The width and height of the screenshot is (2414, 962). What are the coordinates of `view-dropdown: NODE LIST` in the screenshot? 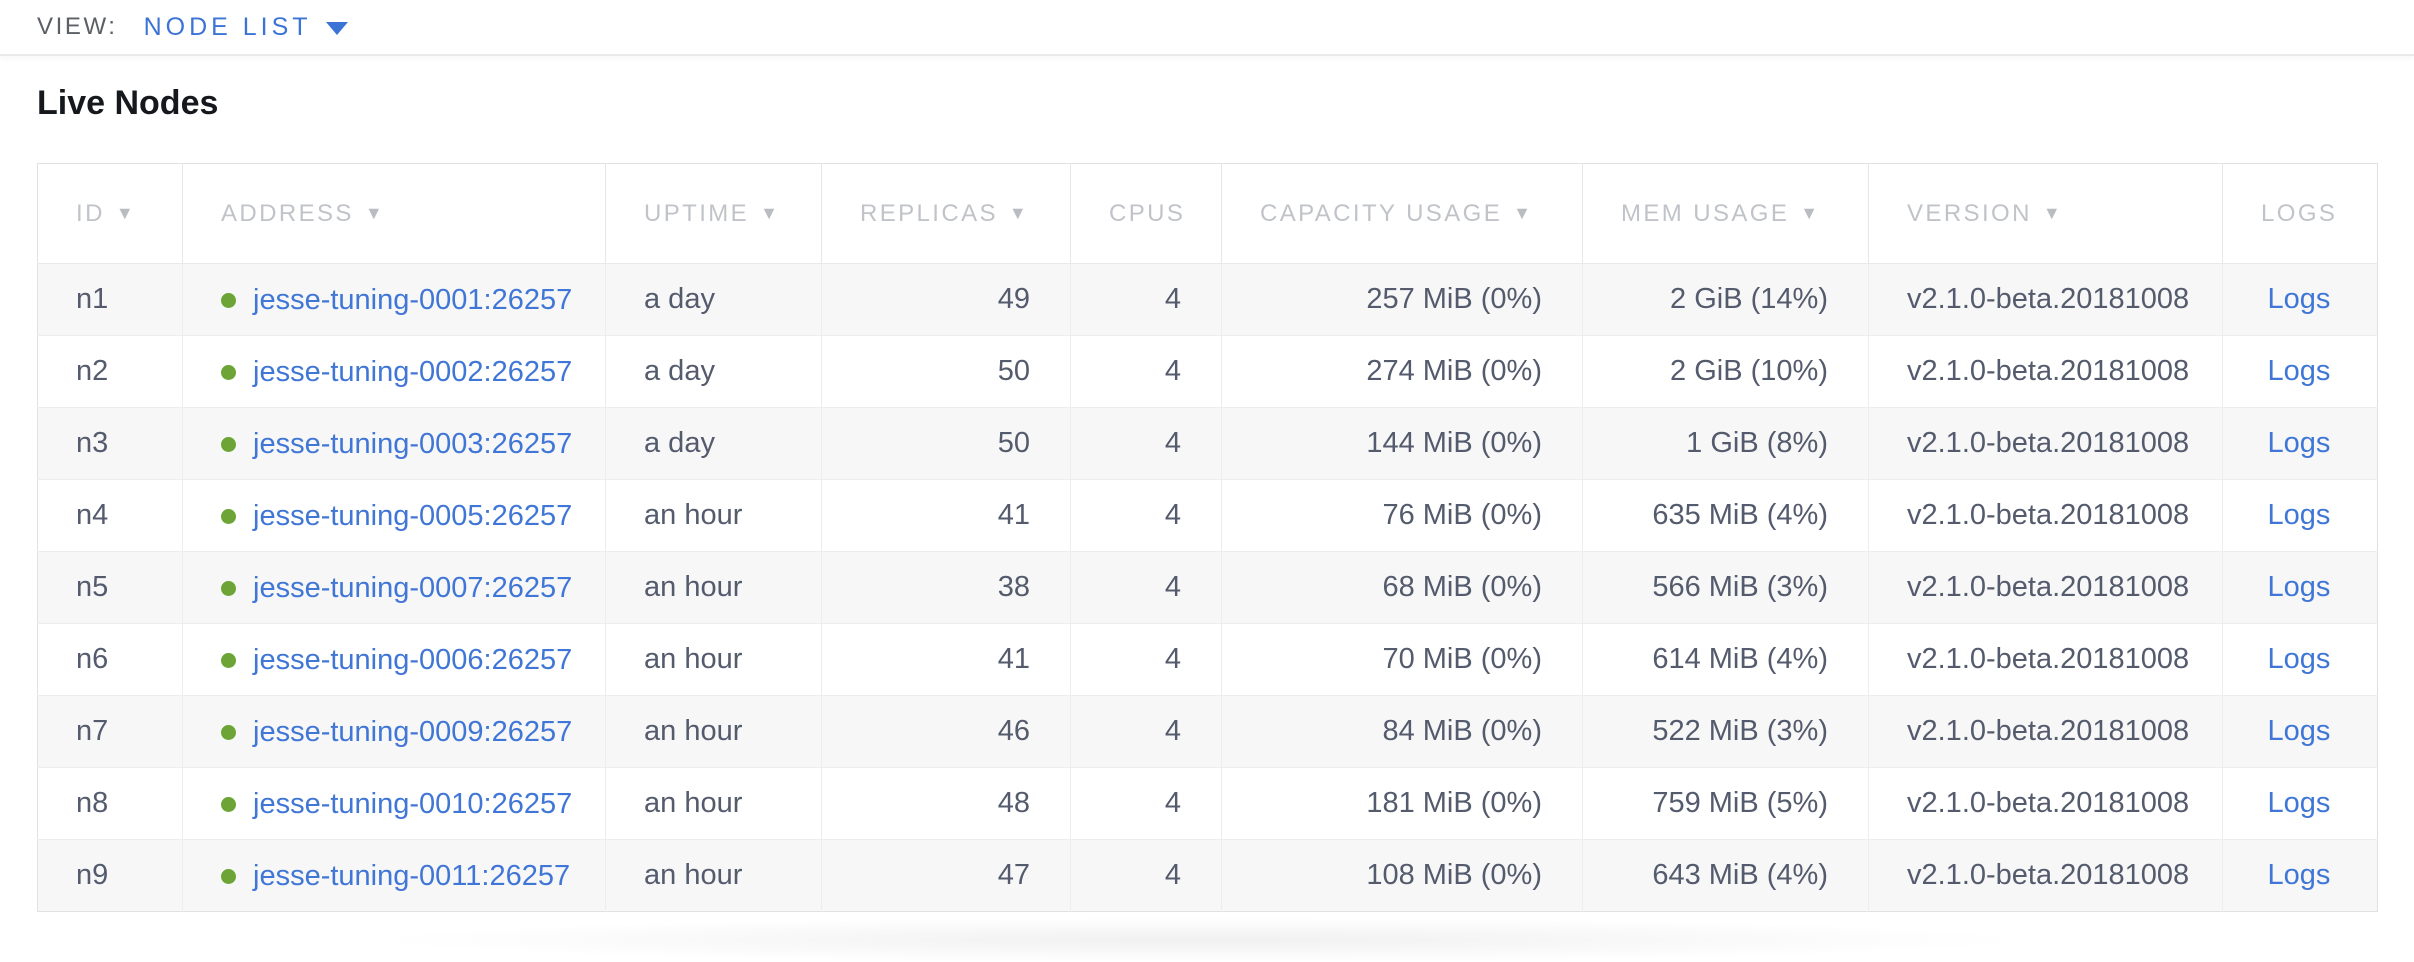 It's located at (246, 27).